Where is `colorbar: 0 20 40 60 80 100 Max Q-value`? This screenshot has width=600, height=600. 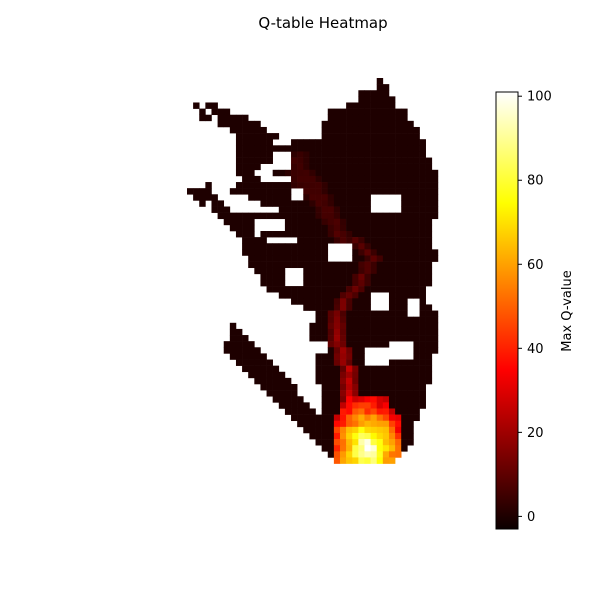
colorbar: 0 20 40 60 80 100 Max Q-value is located at coordinates (535, 310).